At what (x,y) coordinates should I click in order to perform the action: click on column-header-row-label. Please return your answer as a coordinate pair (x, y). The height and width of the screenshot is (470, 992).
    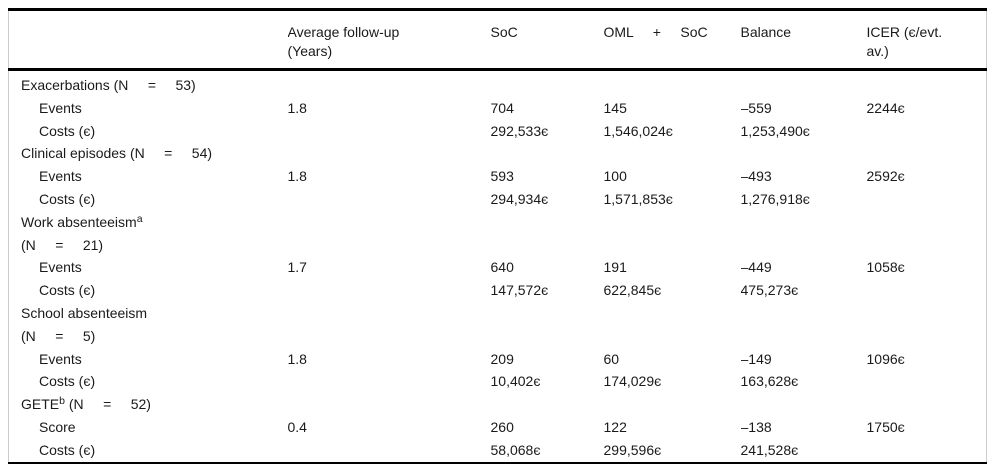
    Looking at the image, I should click on (148, 40).